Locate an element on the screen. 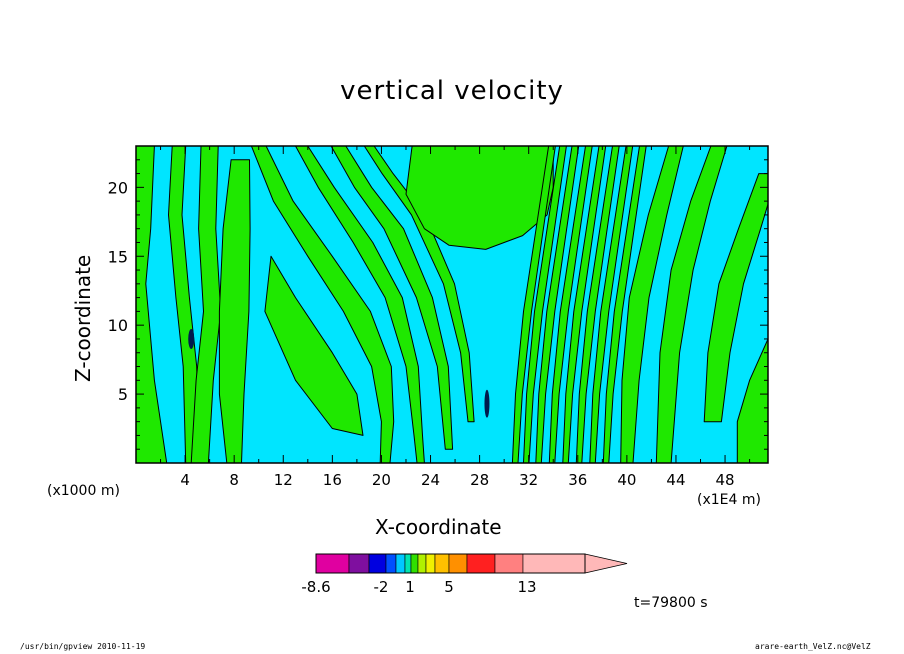 This screenshot has width=904, height=654. x-tick-label: 20 is located at coordinates (381, 480).